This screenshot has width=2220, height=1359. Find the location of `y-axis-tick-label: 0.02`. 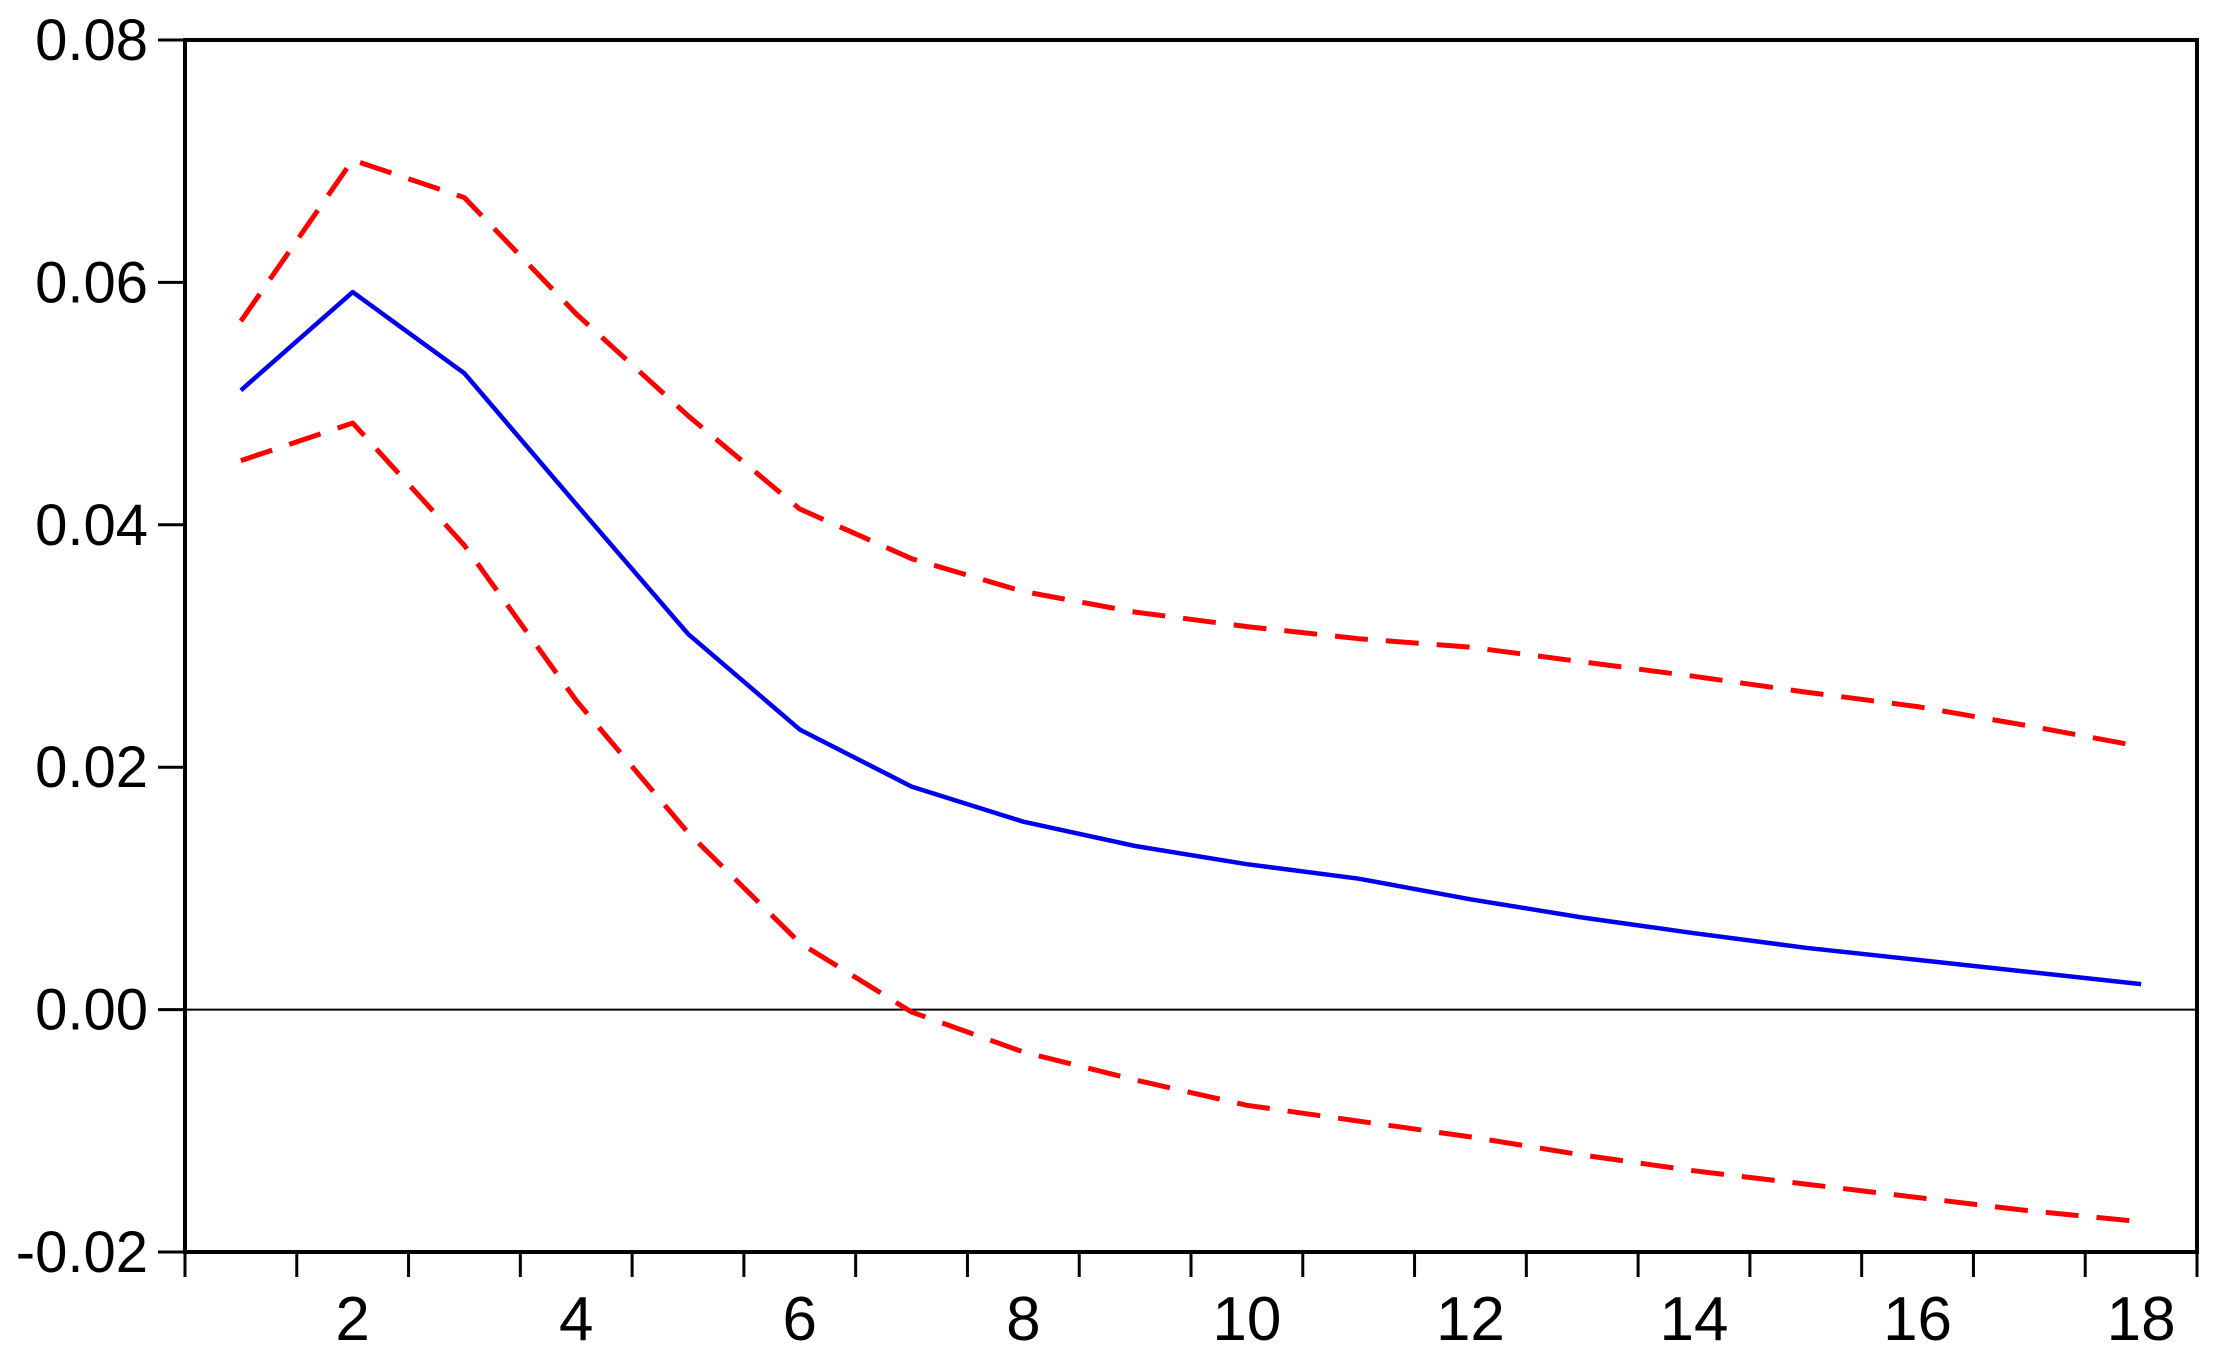

y-axis-tick-label: 0.02 is located at coordinates (91, 767).